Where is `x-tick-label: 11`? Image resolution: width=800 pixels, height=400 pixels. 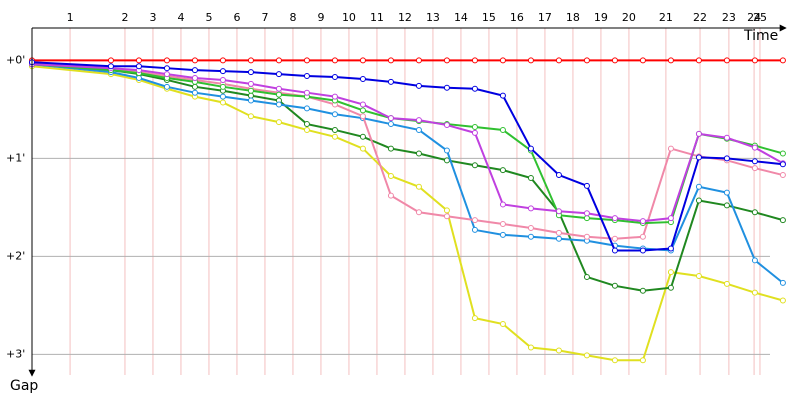
x-tick-label: 11 is located at coordinates (377, 17).